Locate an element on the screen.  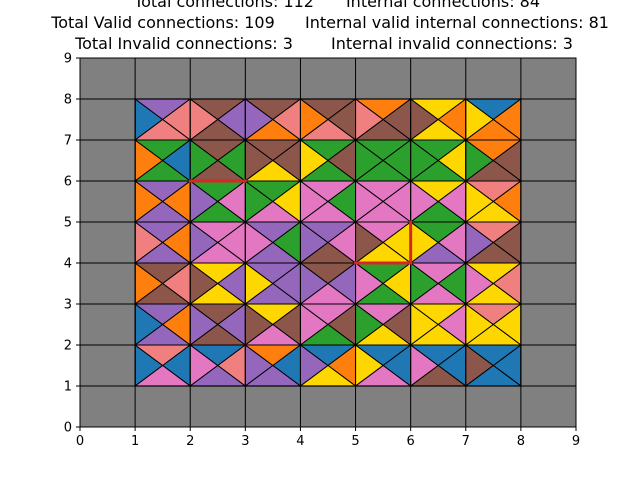
y-tick-label: 7 is located at coordinates (68, 141).